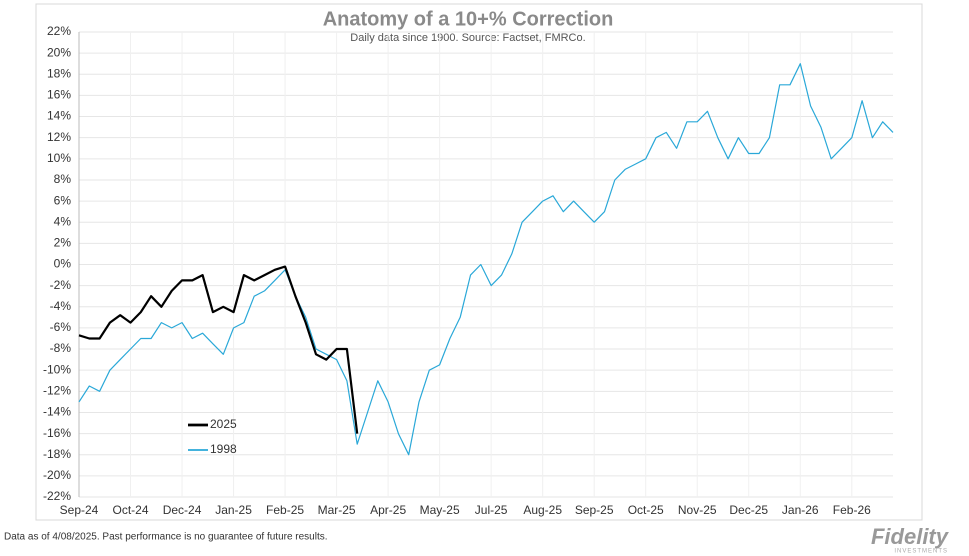 Image resolution: width=969 pixels, height=556 pixels. What do you see at coordinates (59, 52) in the screenshot?
I see `y-tick-label: 20%` at bounding box center [59, 52].